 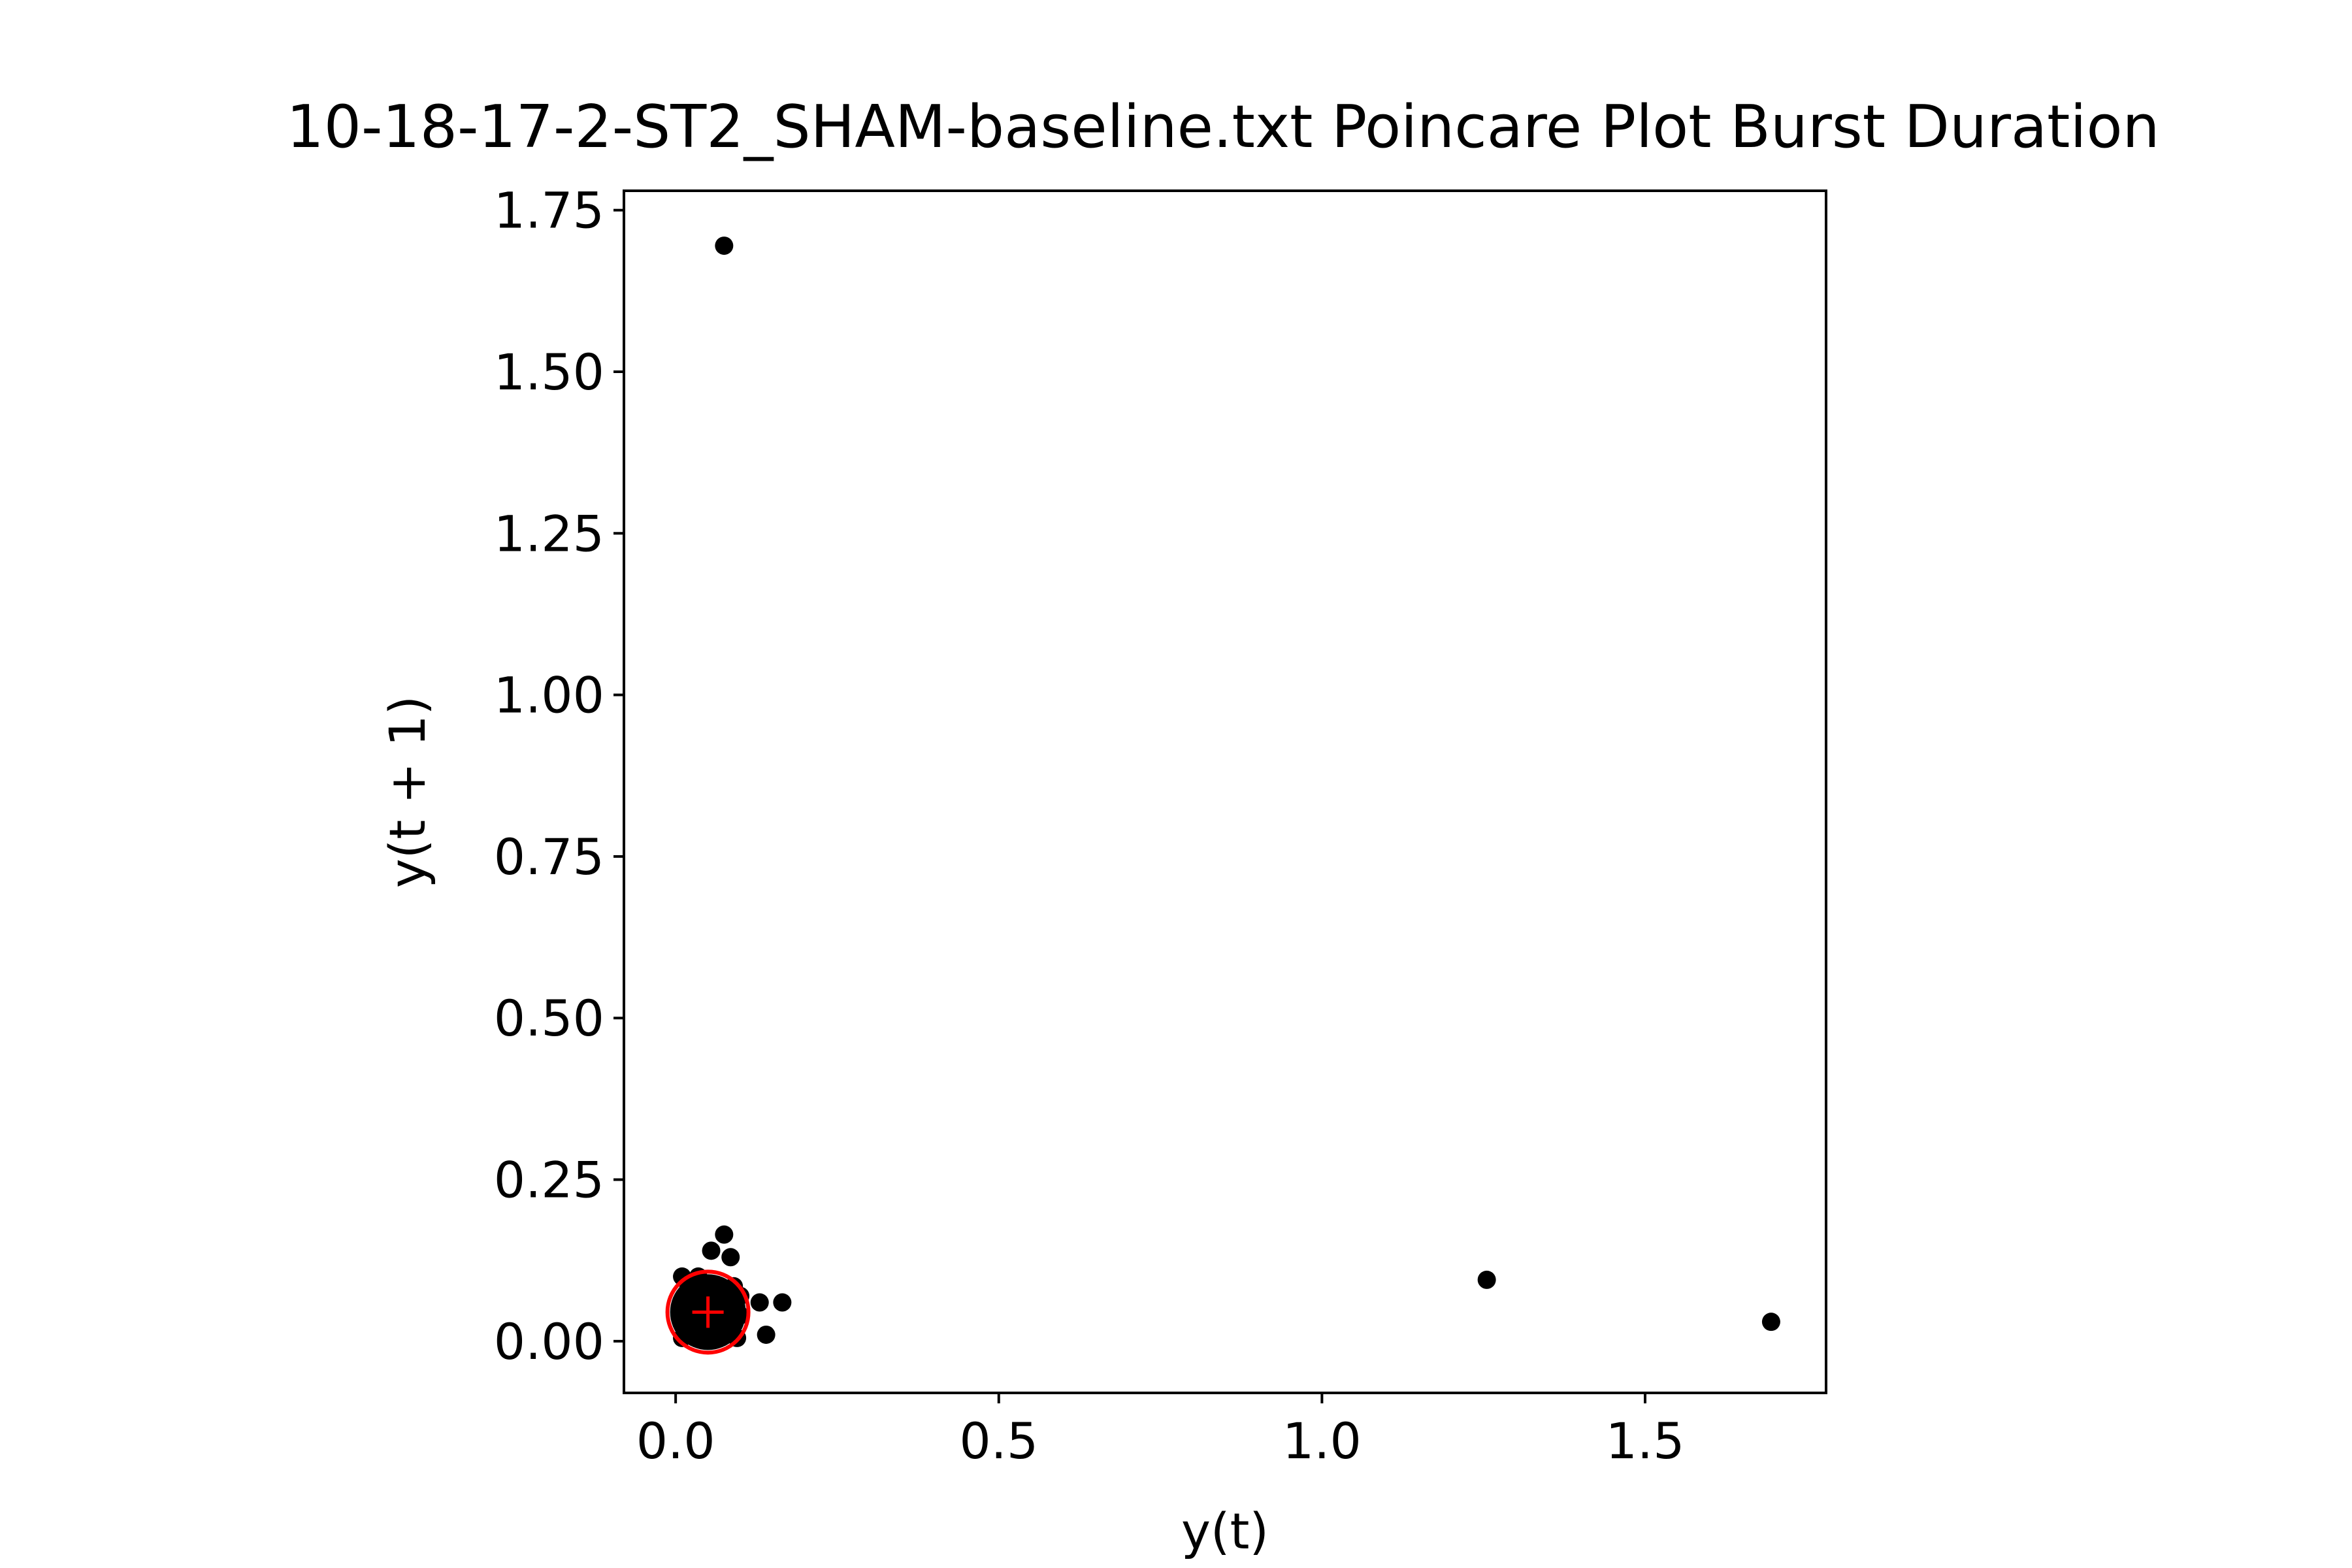 I want to click on y-axis-label: y(t + 1), so click(x=407, y=792).